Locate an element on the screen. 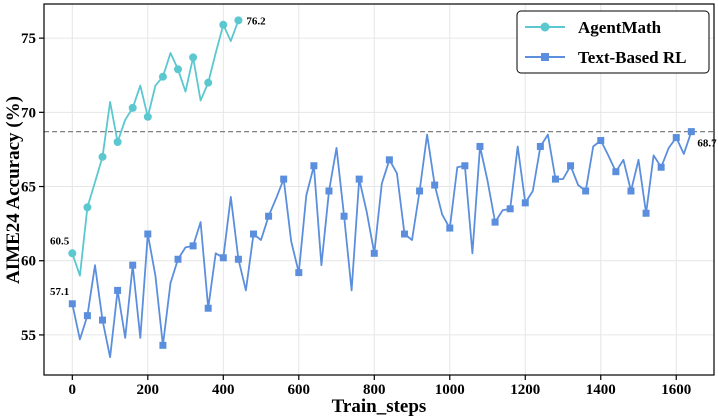  x-tick-label: 0 is located at coordinates (73, 390).